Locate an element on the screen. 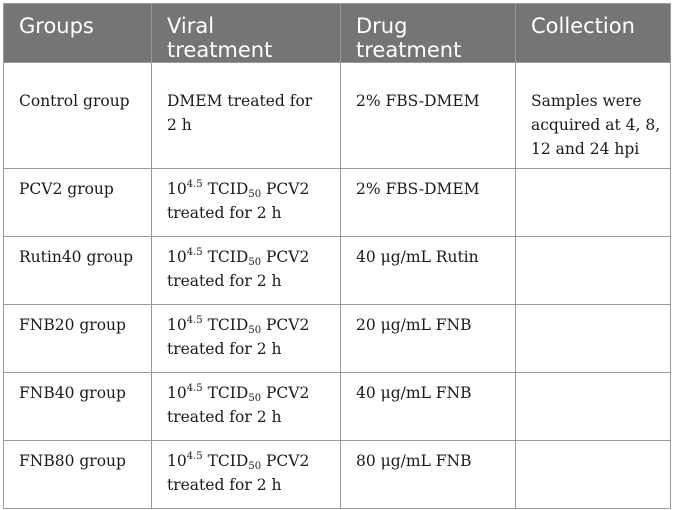  header-drug-line-2: treatment is located at coordinates (409, 50).